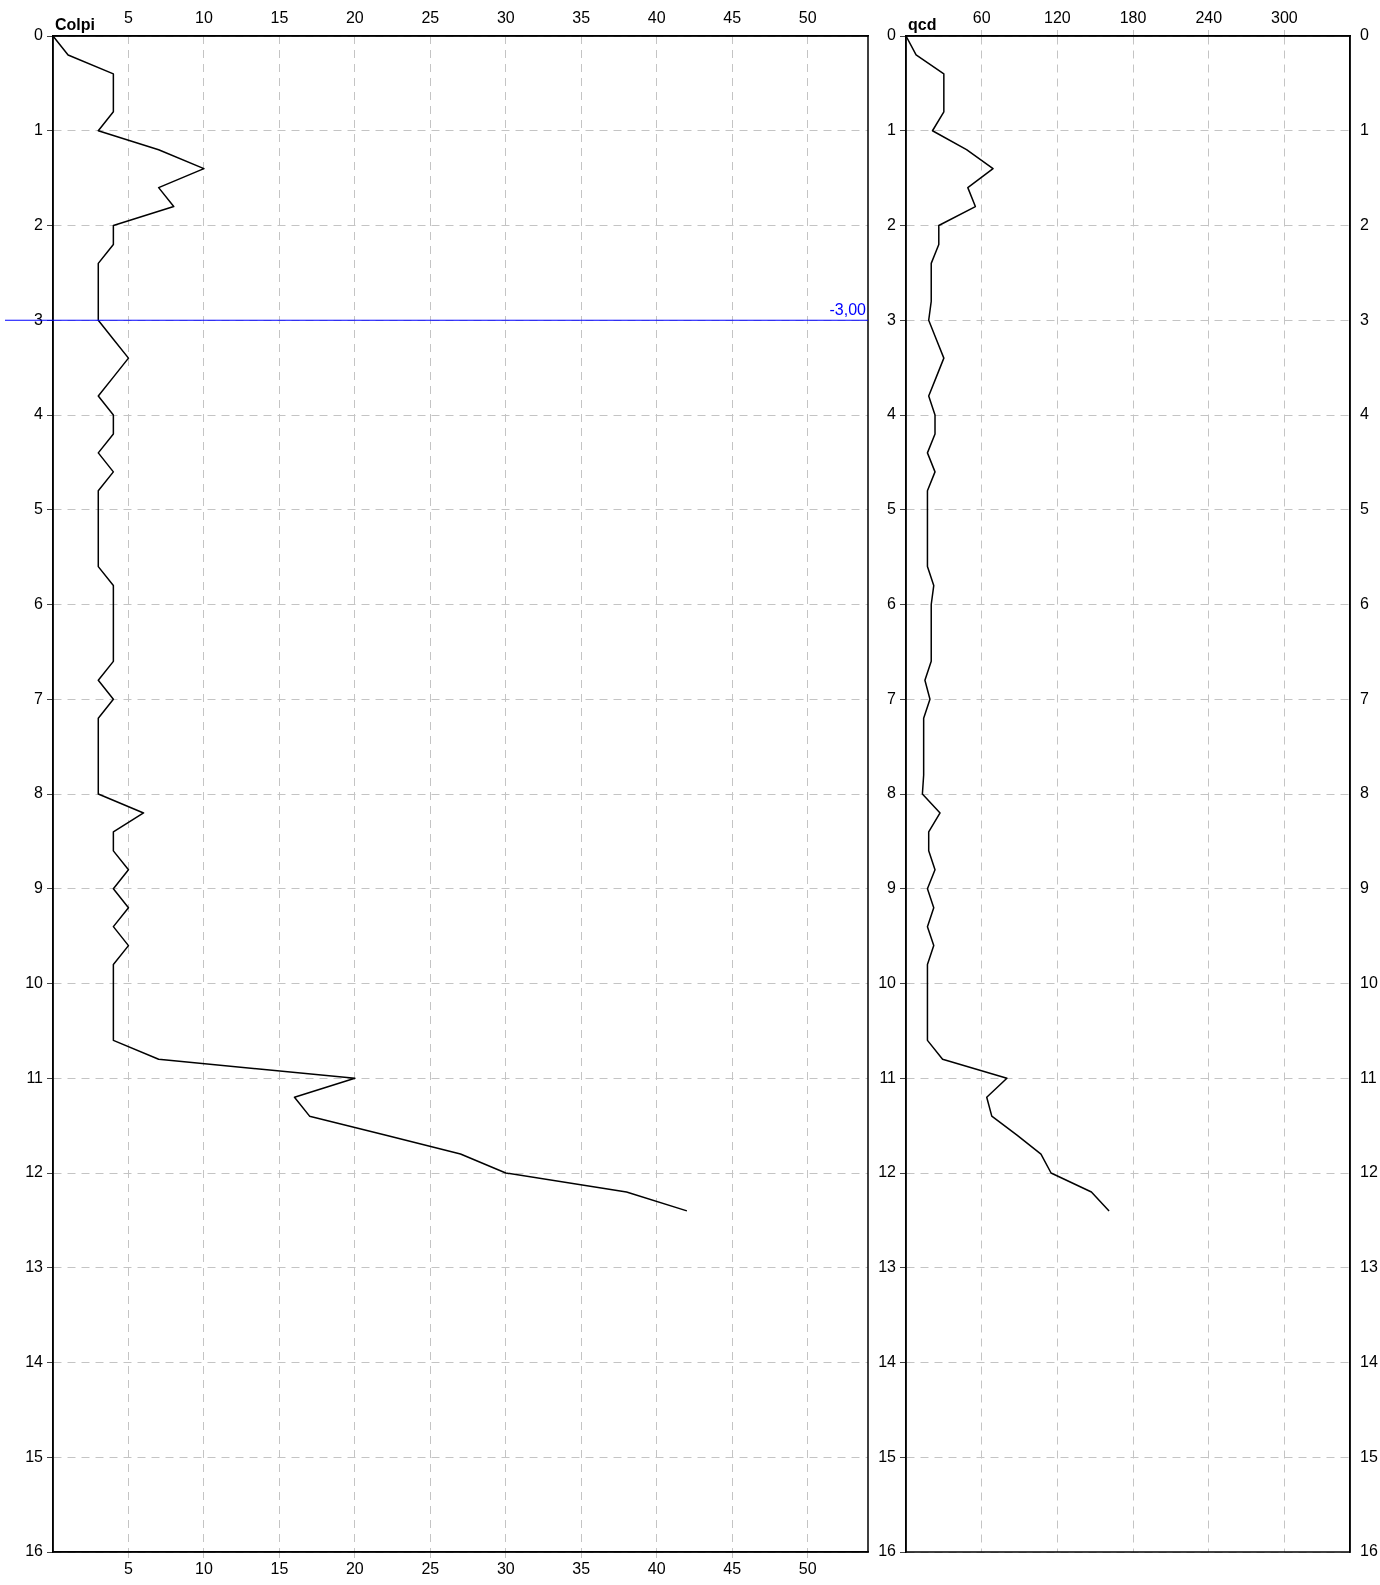 The height and width of the screenshot is (1585, 1380). Describe the element at coordinates (505, 1569) in the screenshot. I see `x-tick-label: 30` at that location.